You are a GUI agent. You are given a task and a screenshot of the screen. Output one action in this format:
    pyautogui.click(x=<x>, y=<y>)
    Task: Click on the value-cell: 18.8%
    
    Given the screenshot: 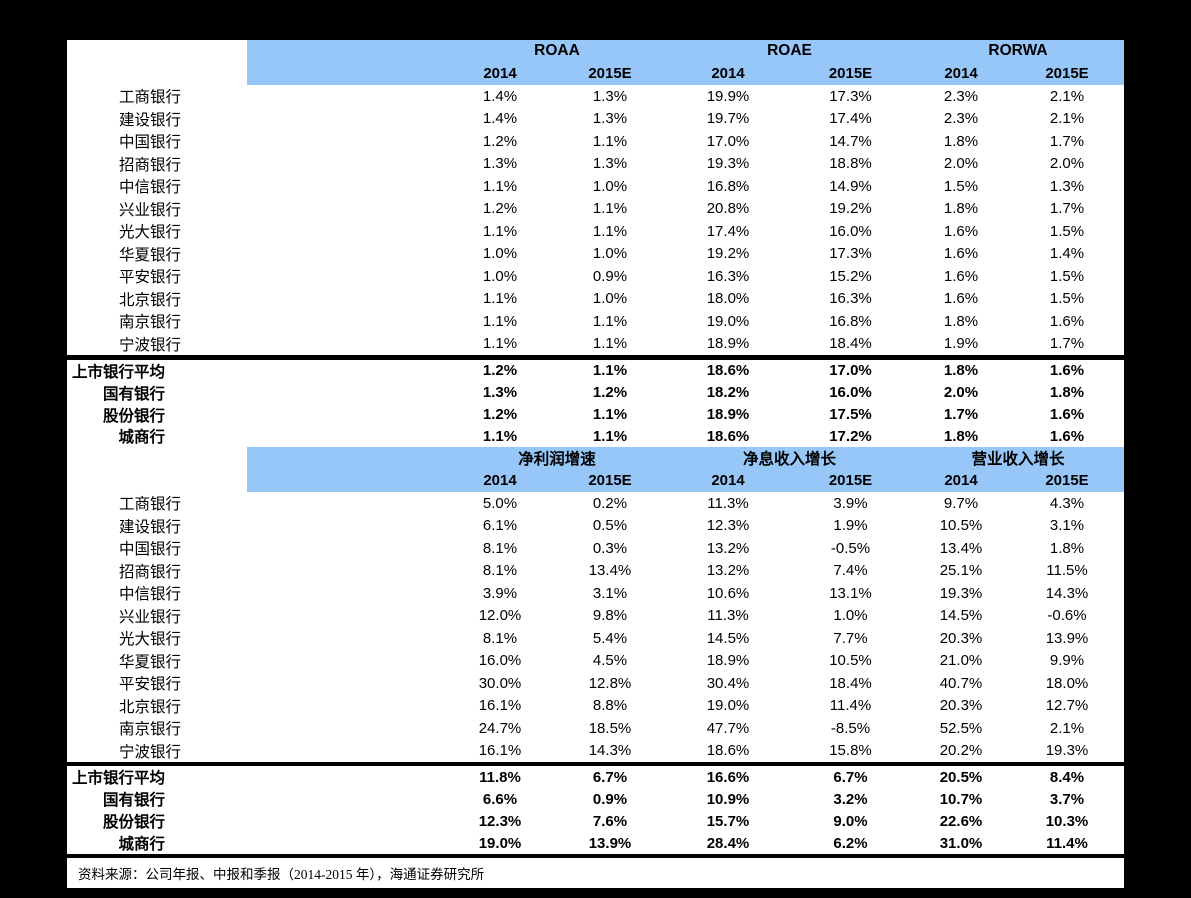 What is the action you would take?
    pyautogui.click(x=850, y=164)
    